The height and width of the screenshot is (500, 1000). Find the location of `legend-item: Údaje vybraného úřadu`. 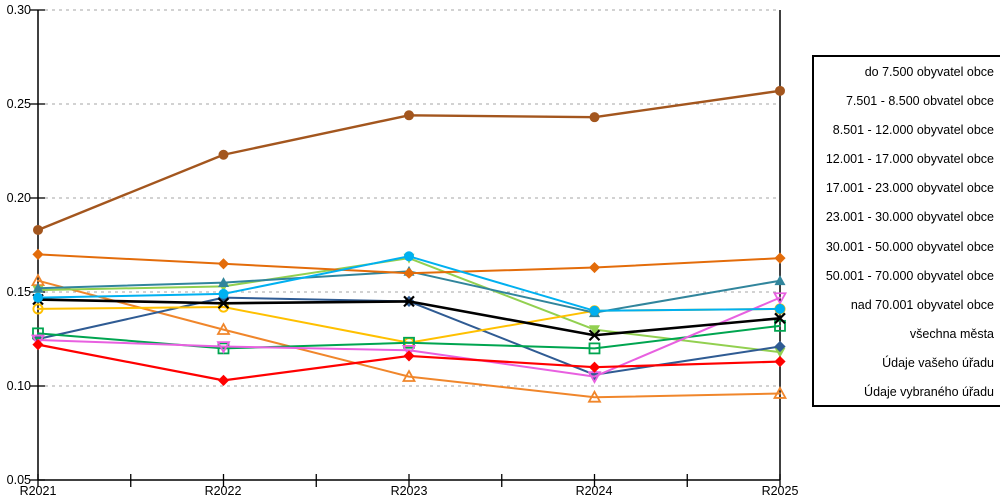

legend-item: Údaje vybraného úřadu is located at coordinates (929, 392).